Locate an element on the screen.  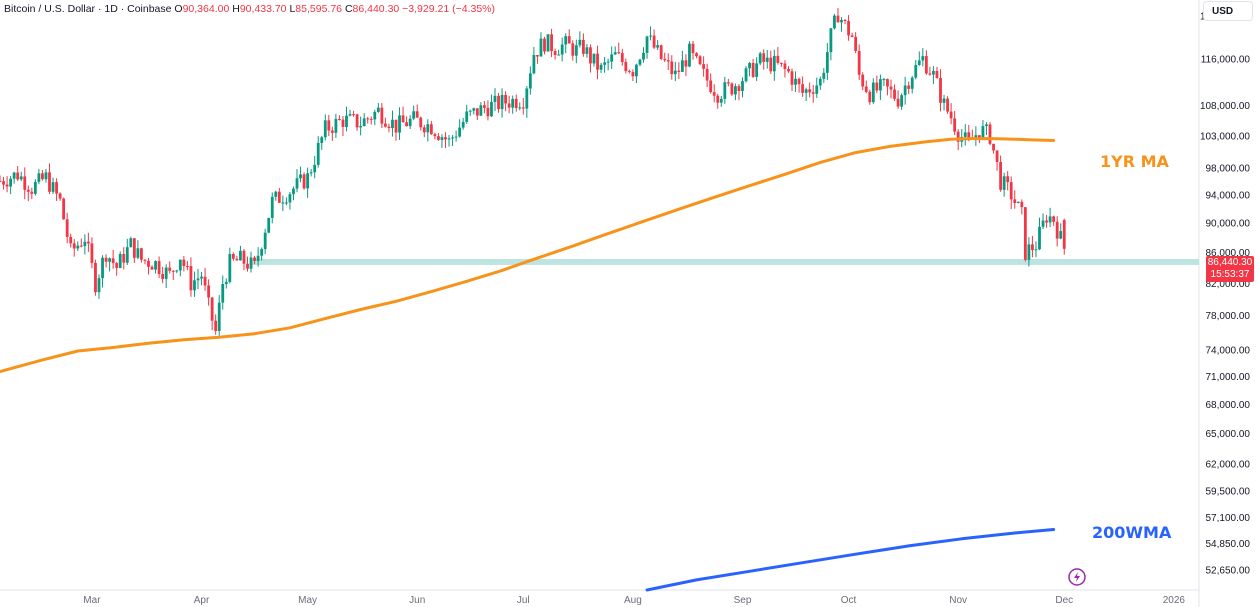
x-tick-label: Aug is located at coordinates (633, 600).